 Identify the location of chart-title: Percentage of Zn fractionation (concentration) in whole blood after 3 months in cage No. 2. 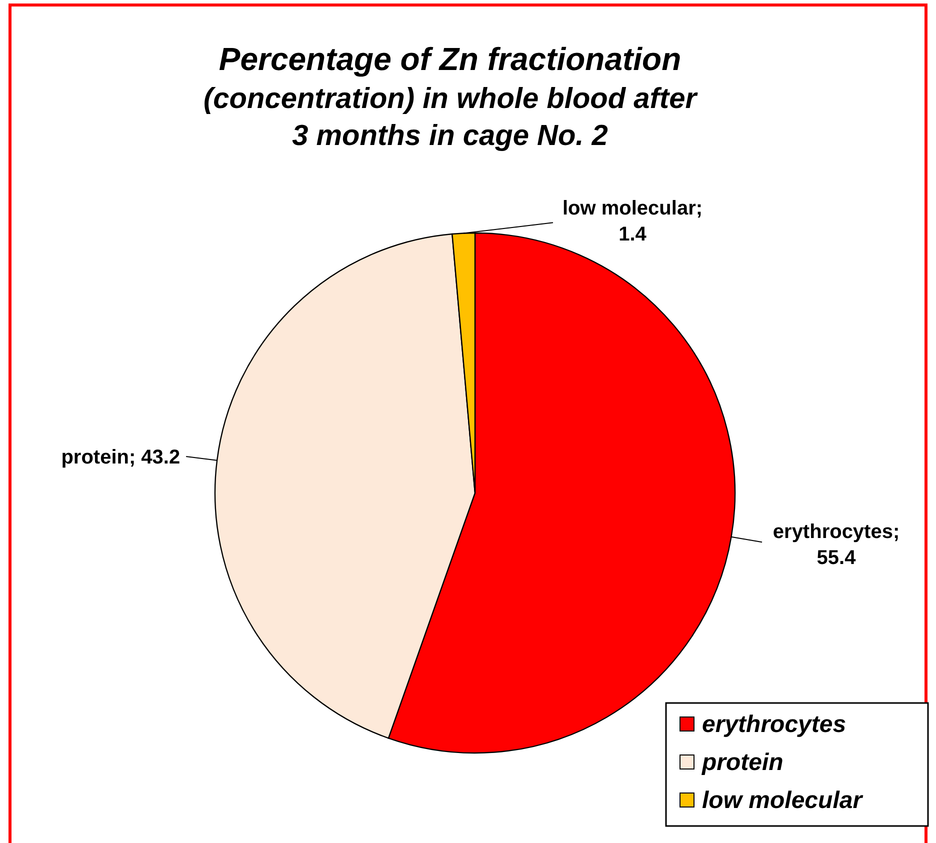
(451, 96).